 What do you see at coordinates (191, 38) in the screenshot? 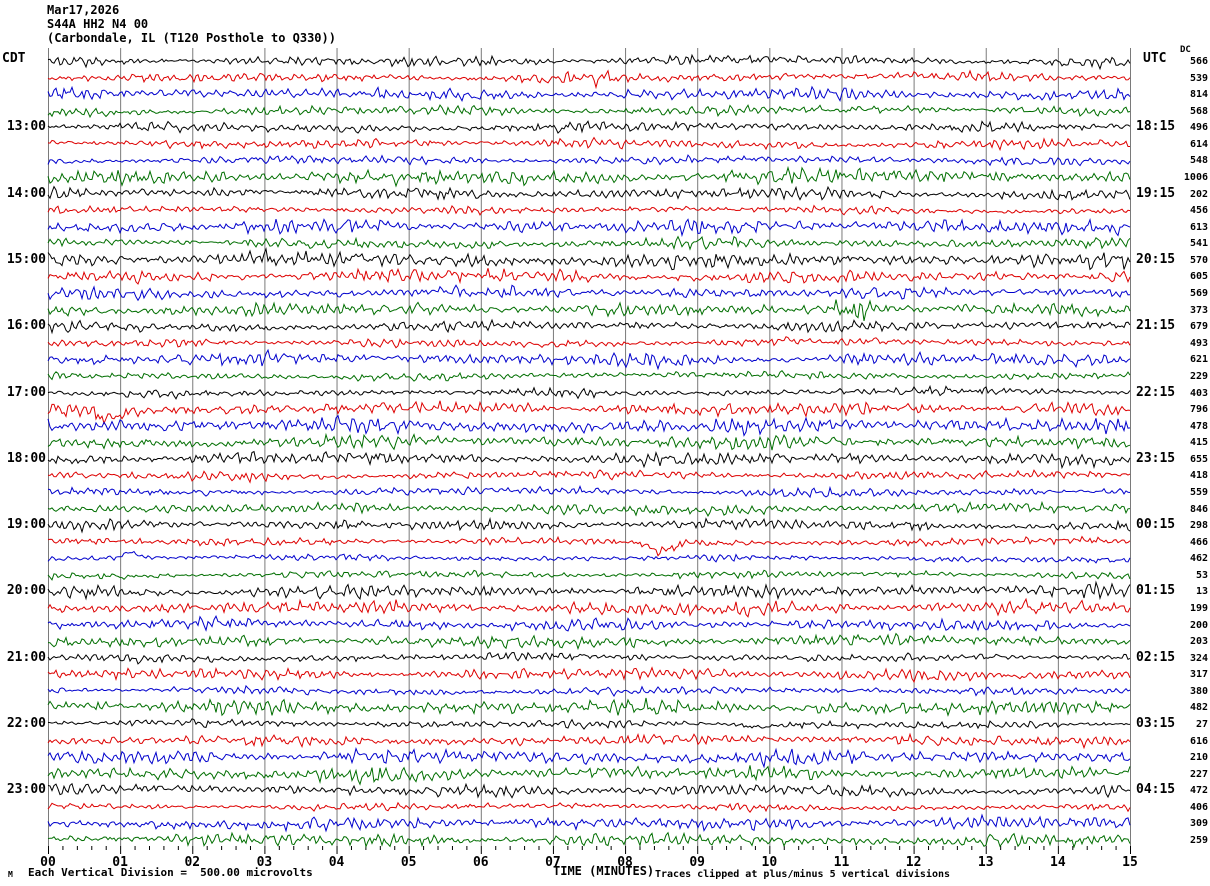
I see `location-title: (Carbondale, IL (T120 Posthole to Q330))` at bounding box center [191, 38].